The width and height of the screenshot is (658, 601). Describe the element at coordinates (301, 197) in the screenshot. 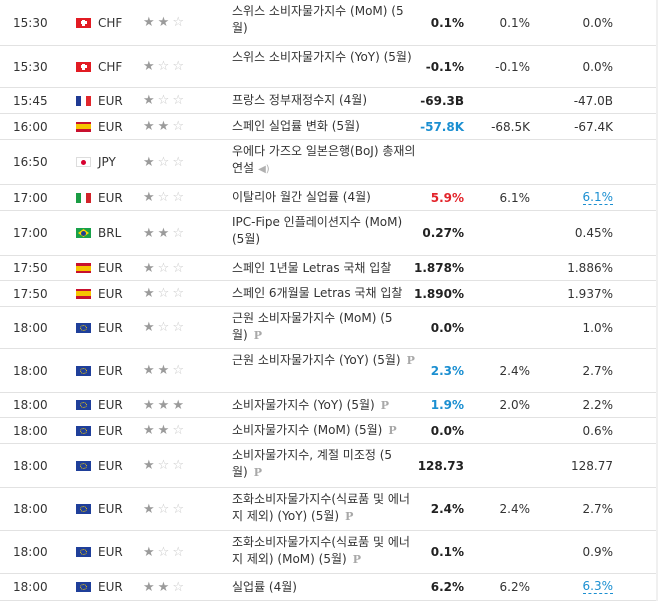

I see `event-name-text: 이탈리아 월간 실업률 (4월)` at that location.